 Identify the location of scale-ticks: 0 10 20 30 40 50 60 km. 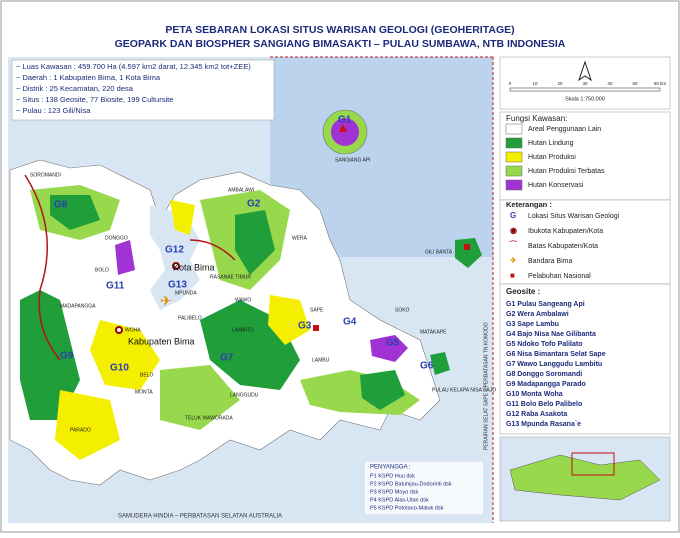
(588, 83).